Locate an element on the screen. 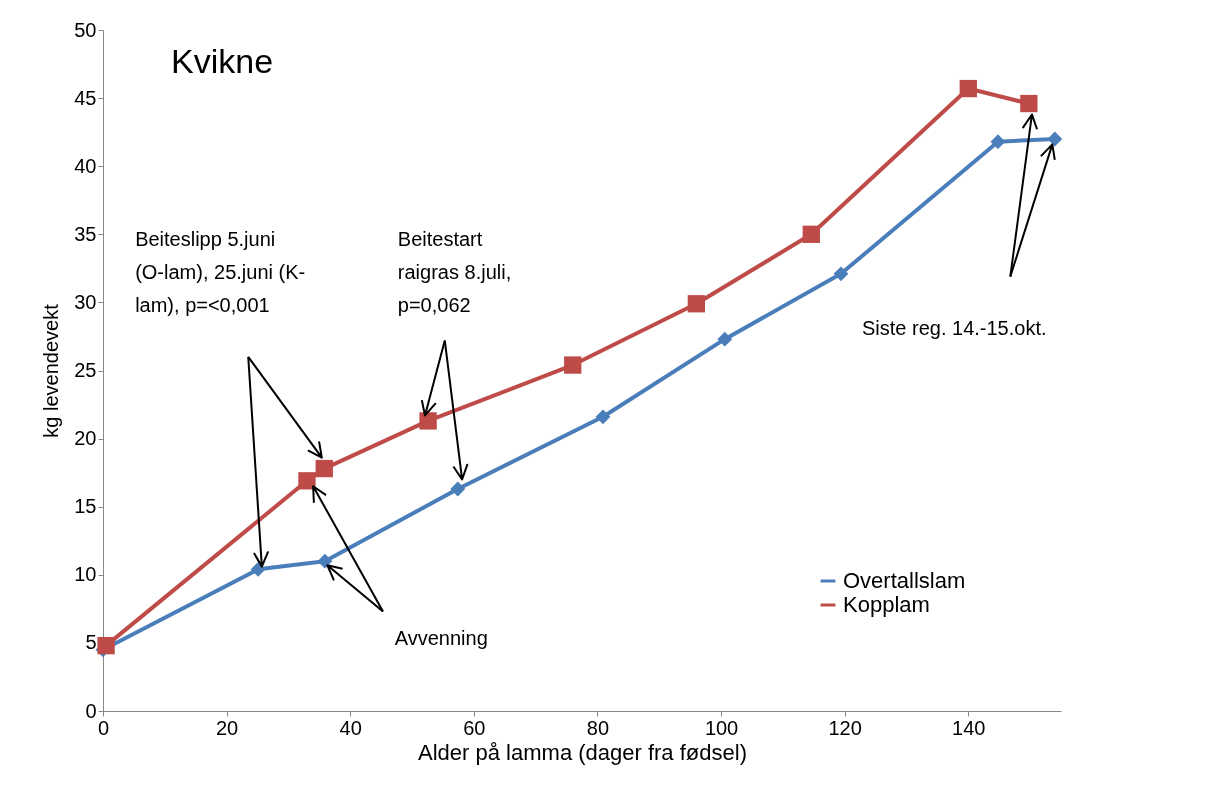  y-tick-label: 10 is located at coordinates (85, 574).